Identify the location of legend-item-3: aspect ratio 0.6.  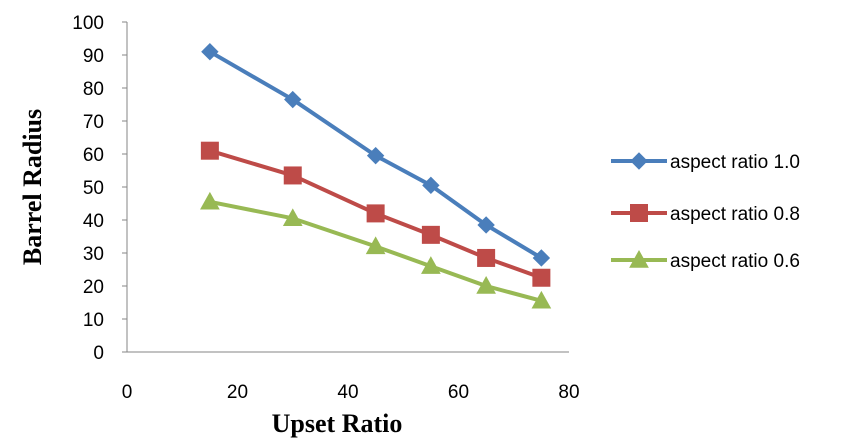
(705, 260).